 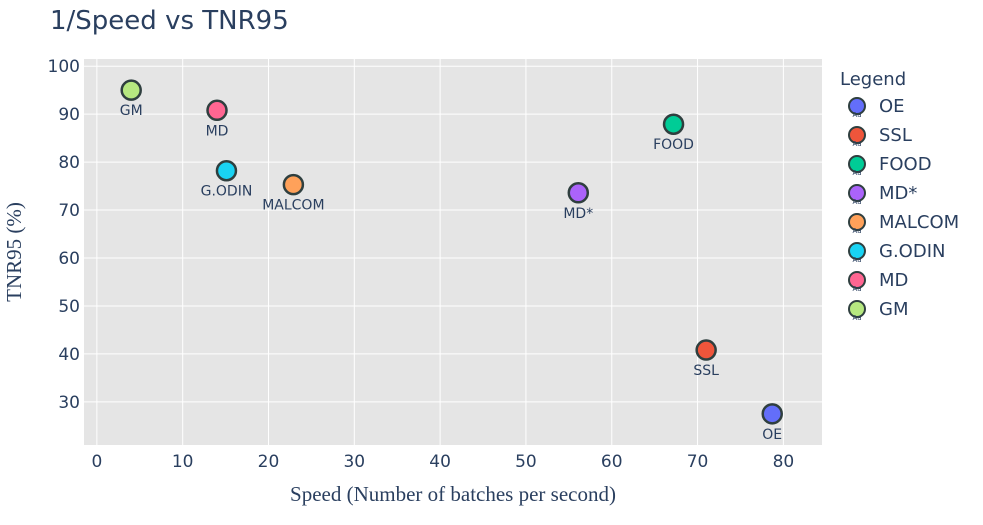 What do you see at coordinates (96, 462) in the screenshot?
I see `x-tick-label: 0` at bounding box center [96, 462].